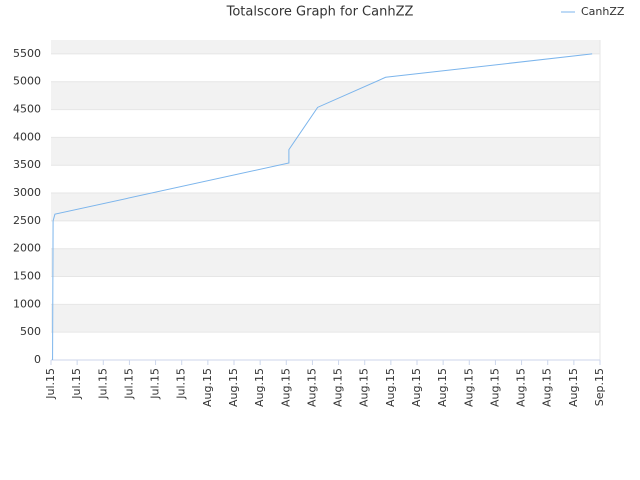 This screenshot has width=640, height=480. What do you see at coordinates (27, 192) in the screenshot?
I see `y-tick-label: 3000` at bounding box center [27, 192].